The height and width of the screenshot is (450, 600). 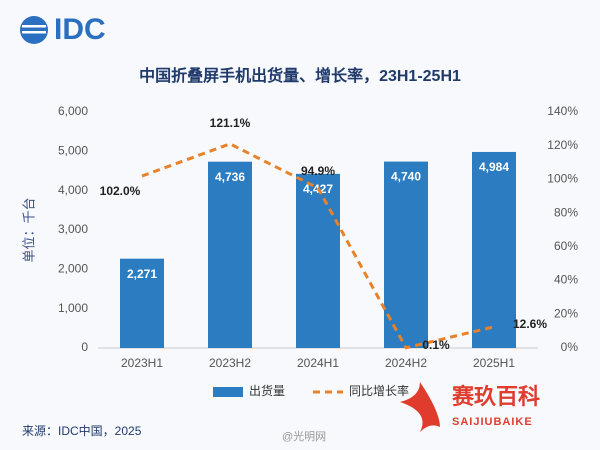 What do you see at coordinates (73, 190) in the screenshot?
I see `y-tick-label: 4,000` at bounding box center [73, 190].